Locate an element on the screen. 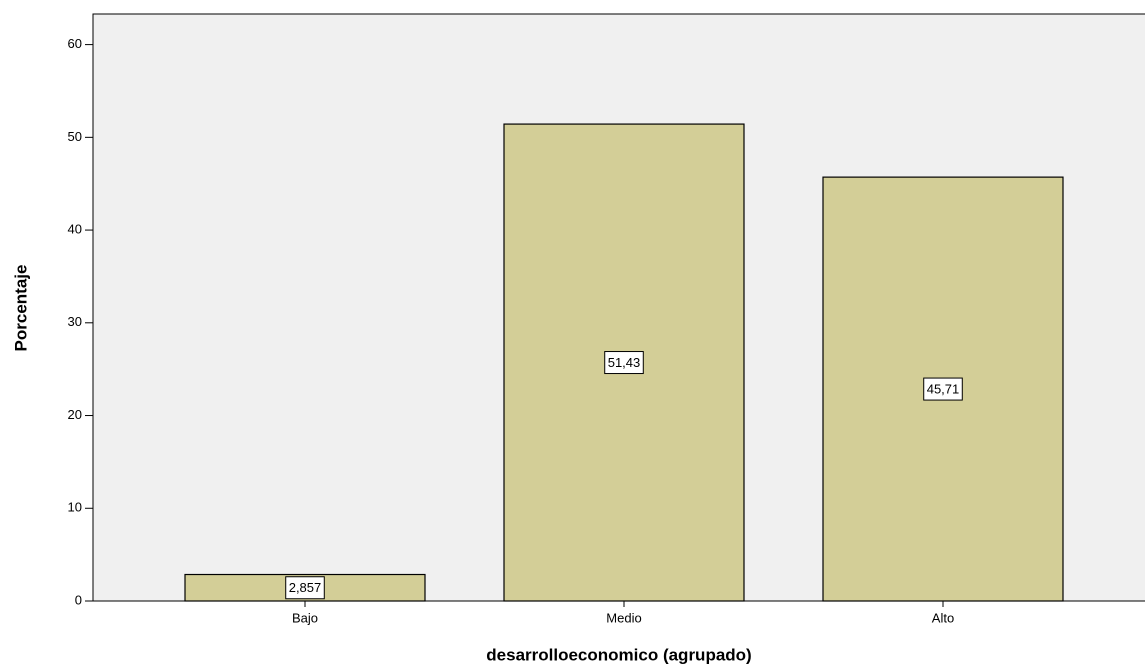 This screenshot has width=1145, height=666. y-tick-label: 30 is located at coordinates (75, 321).